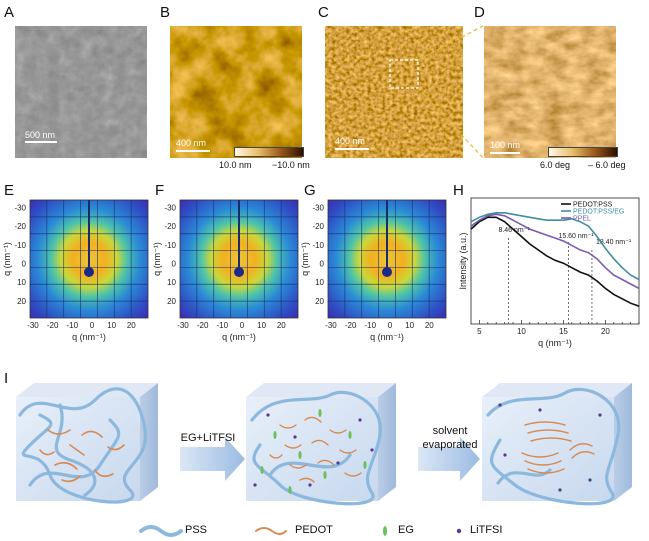  Describe the element at coordinates (593, 205) in the screenshot. I see `legend-entry: PEDOT:PSS` at that location.